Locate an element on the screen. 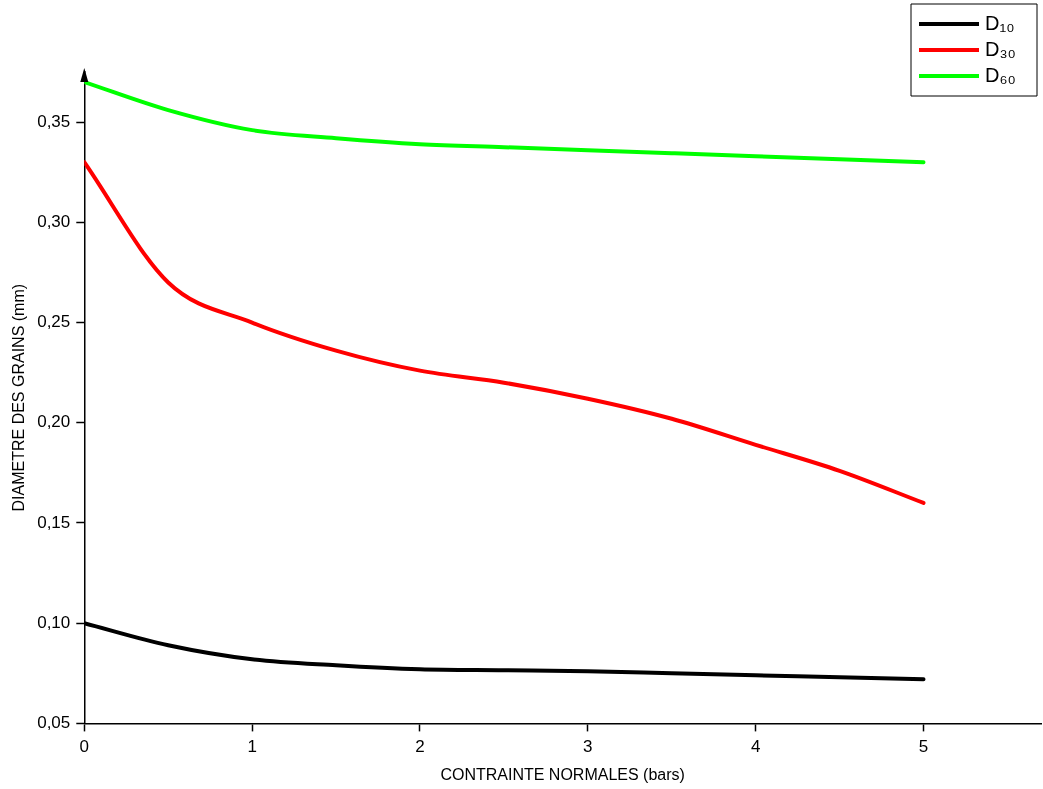 The image size is (1043, 789). legend-label: D₆₀ is located at coordinates (1000, 74).